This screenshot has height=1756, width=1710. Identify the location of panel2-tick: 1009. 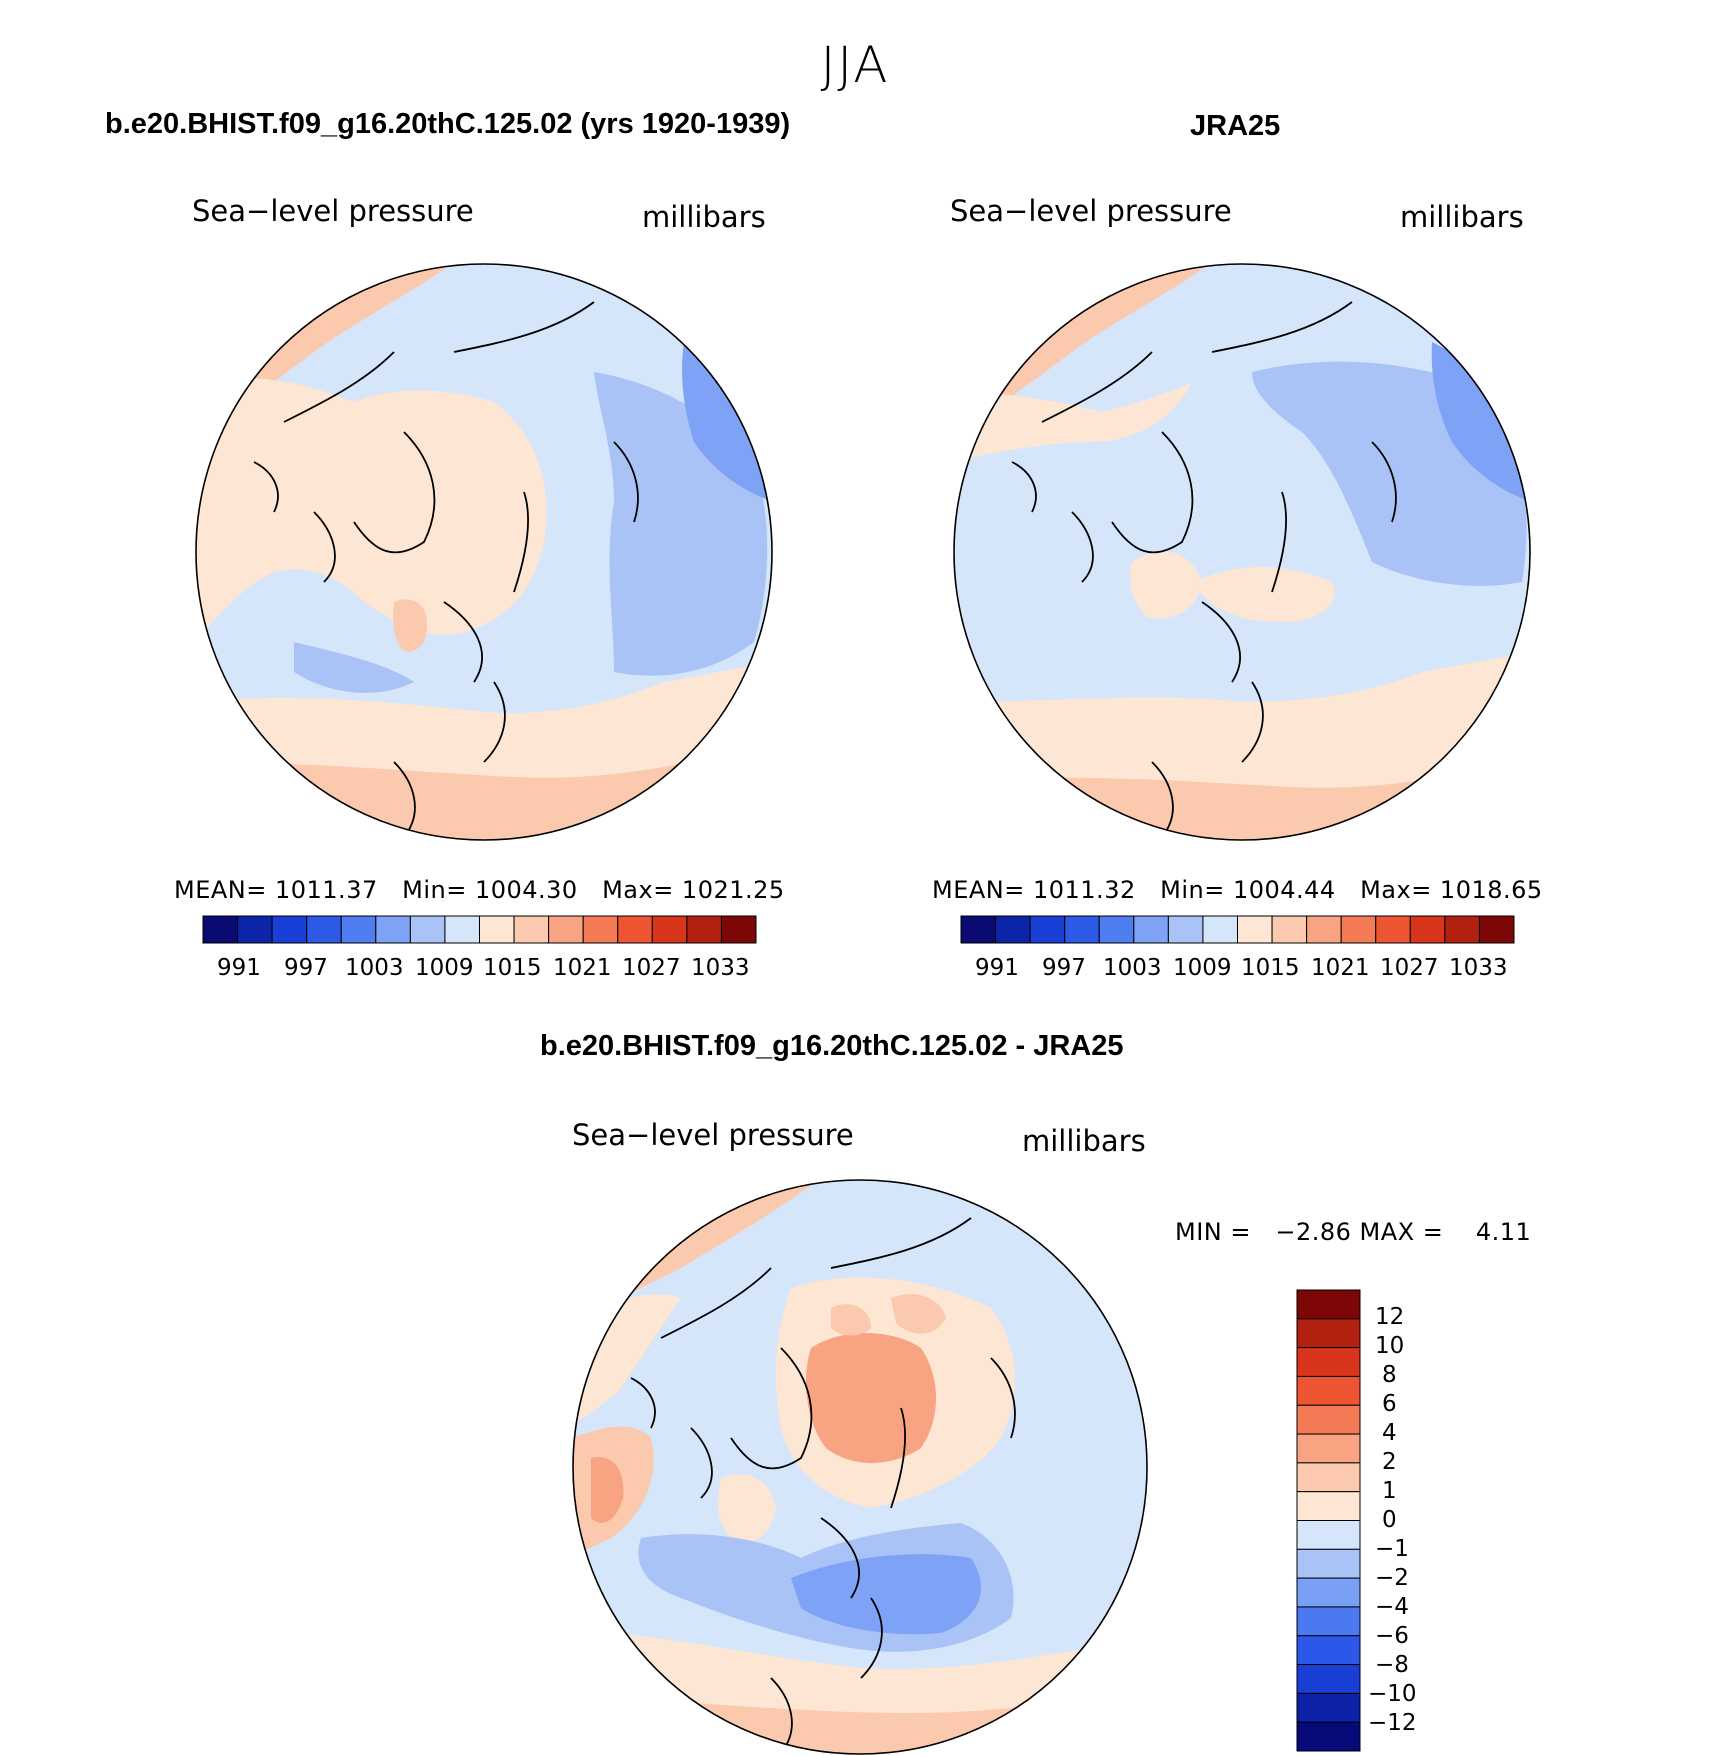
(1202, 968).